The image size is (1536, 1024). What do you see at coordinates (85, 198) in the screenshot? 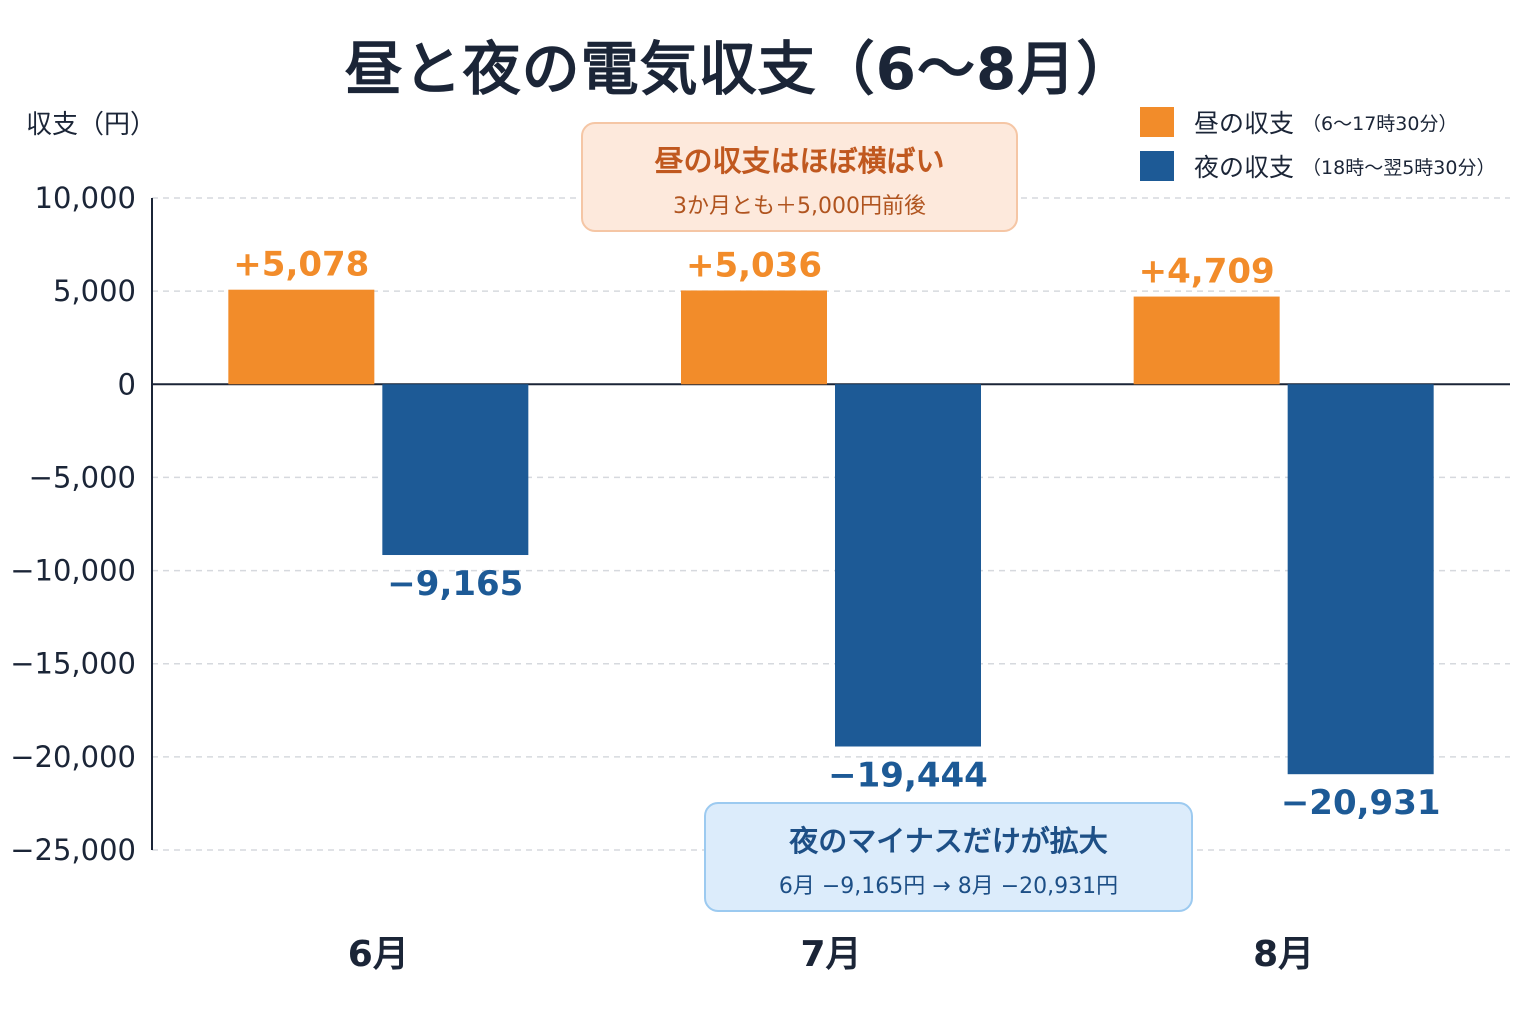
I see `y-tick-label: 10,000` at bounding box center [85, 198].